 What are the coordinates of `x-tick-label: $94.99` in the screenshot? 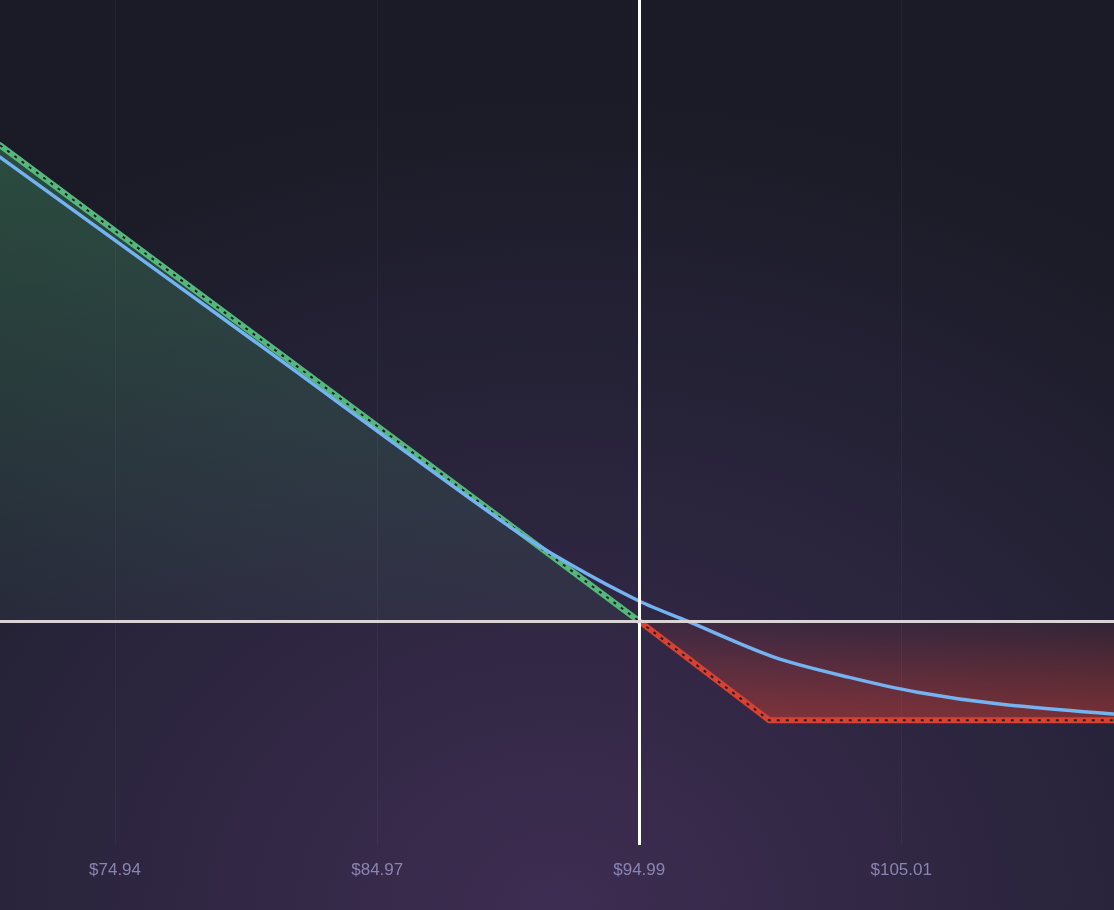 It's located at (639, 869).